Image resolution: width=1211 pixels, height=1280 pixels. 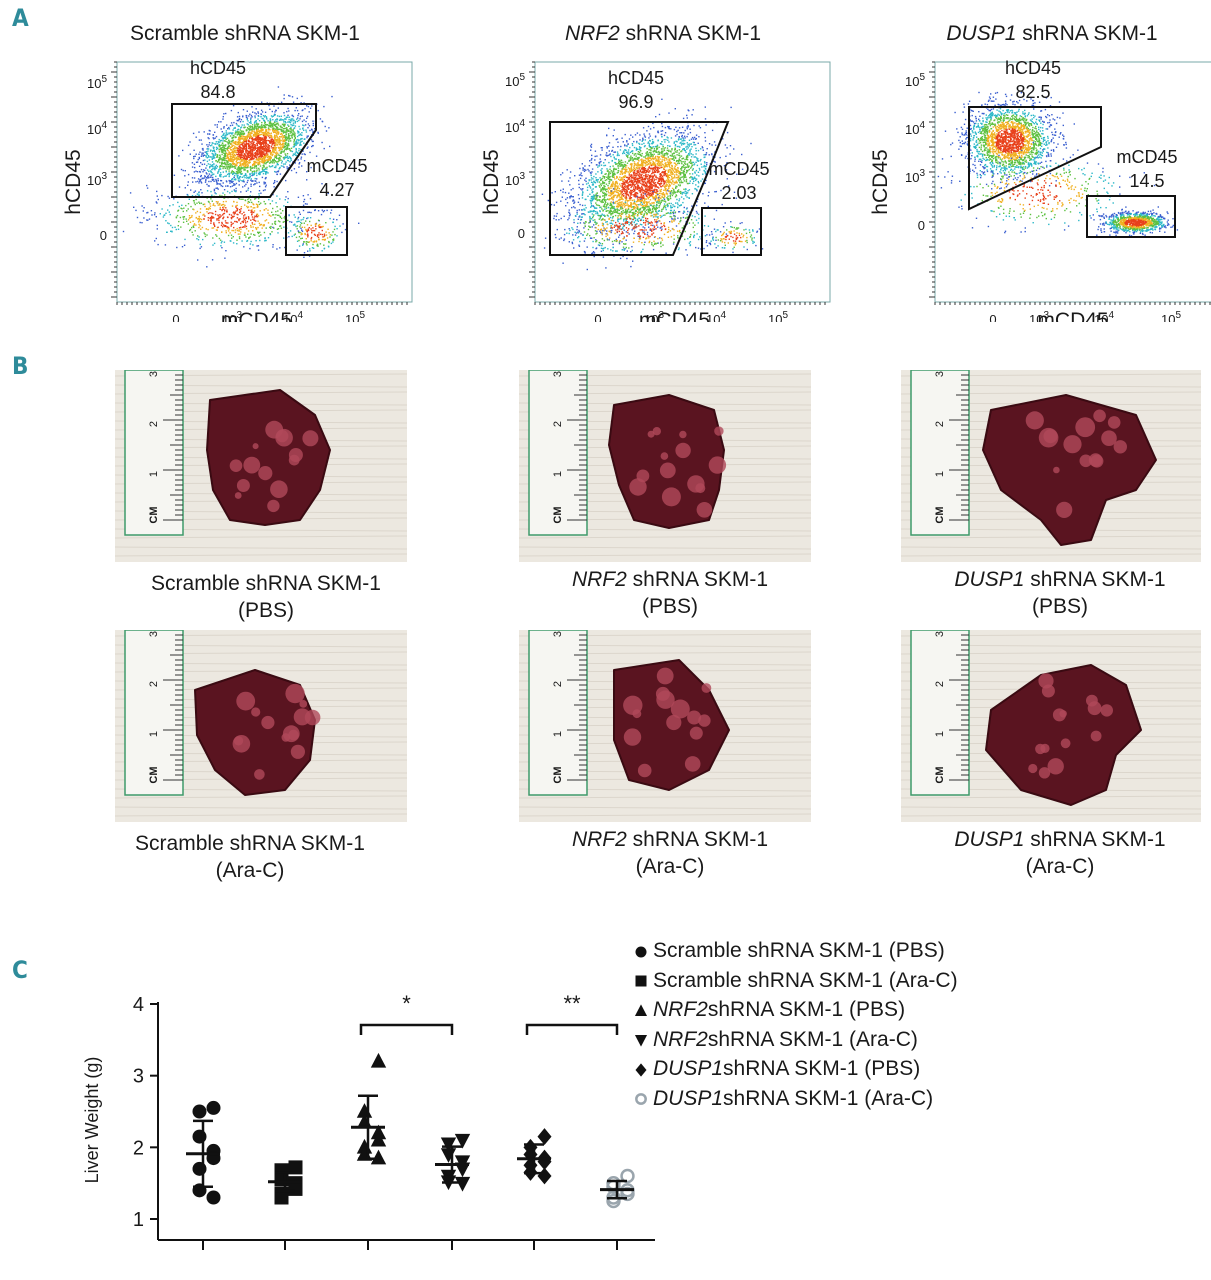 What do you see at coordinates (1146, 181) in the screenshot?
I see `gate-value-mcd45: 14.5` at bounding box center [1146, 181].